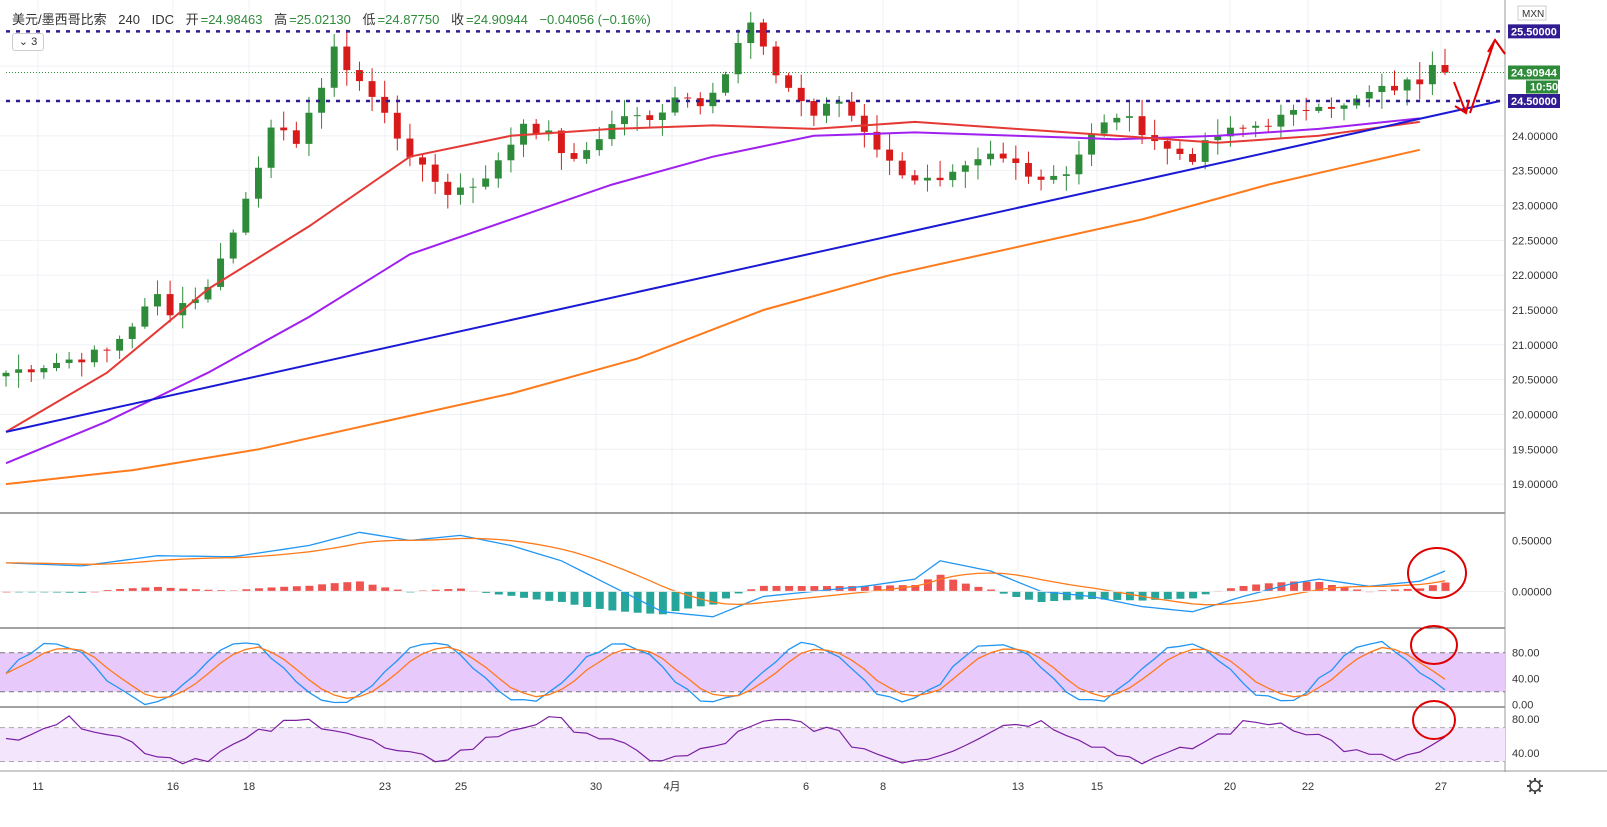 The height and width of the screenshot is (827, 1607). I want to click on open-value: =24.98463, so click(231, 19).